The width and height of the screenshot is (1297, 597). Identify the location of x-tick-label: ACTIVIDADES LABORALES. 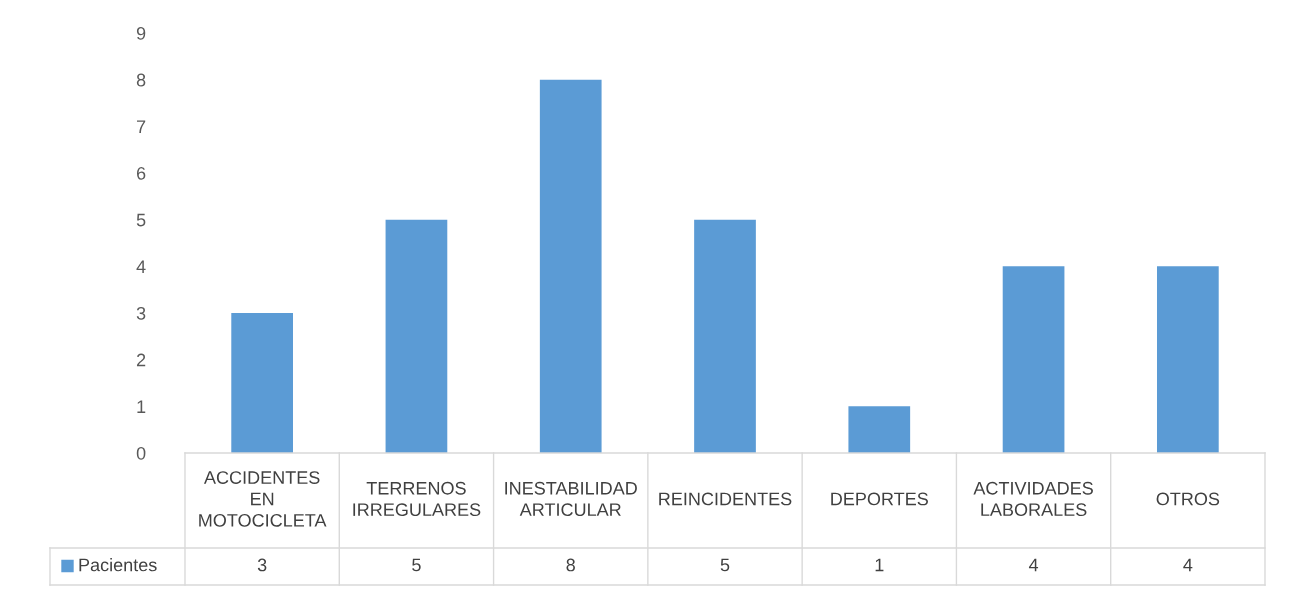
(1033, 499).